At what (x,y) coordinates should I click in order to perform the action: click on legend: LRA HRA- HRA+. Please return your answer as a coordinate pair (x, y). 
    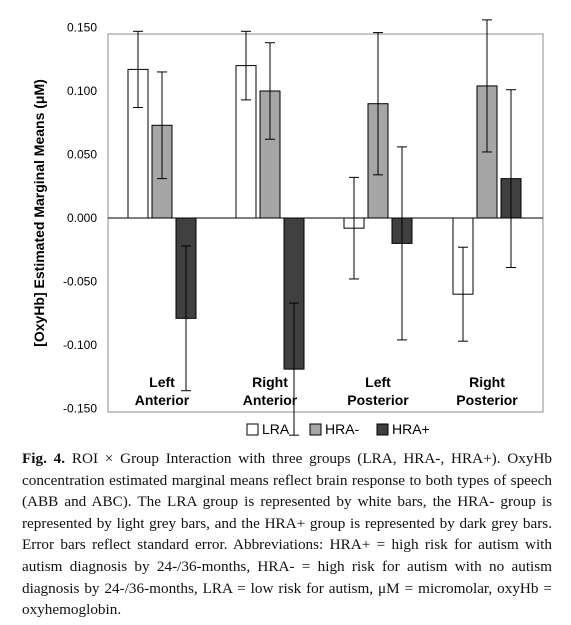
    Looking at the image, I should click on (338, 429).